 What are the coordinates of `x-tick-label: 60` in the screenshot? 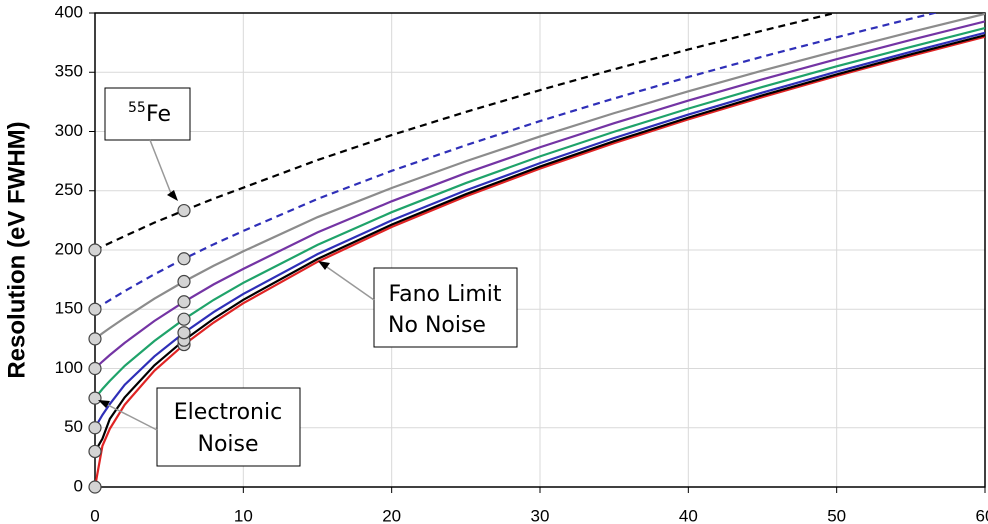 It's located at (982, 515).